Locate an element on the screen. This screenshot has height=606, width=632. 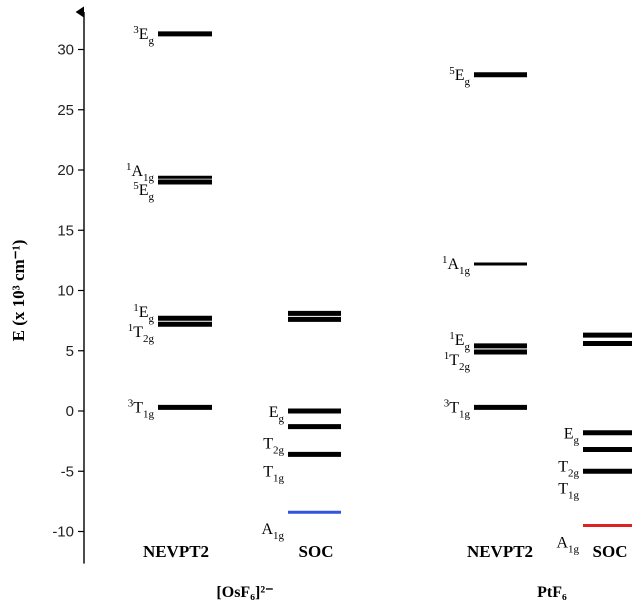
system-label: [OsF₆]²⁻ is located at coordinates (244, 592).